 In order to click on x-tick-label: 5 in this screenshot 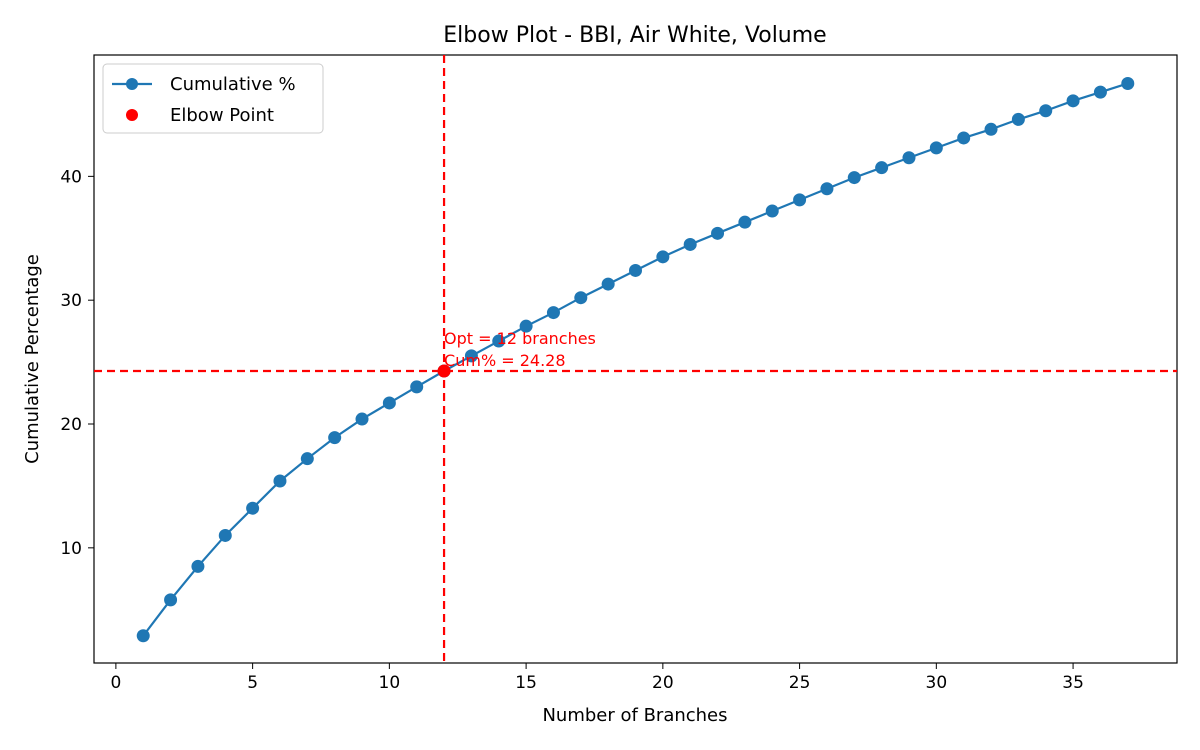, I will do `click(252, 683)`.